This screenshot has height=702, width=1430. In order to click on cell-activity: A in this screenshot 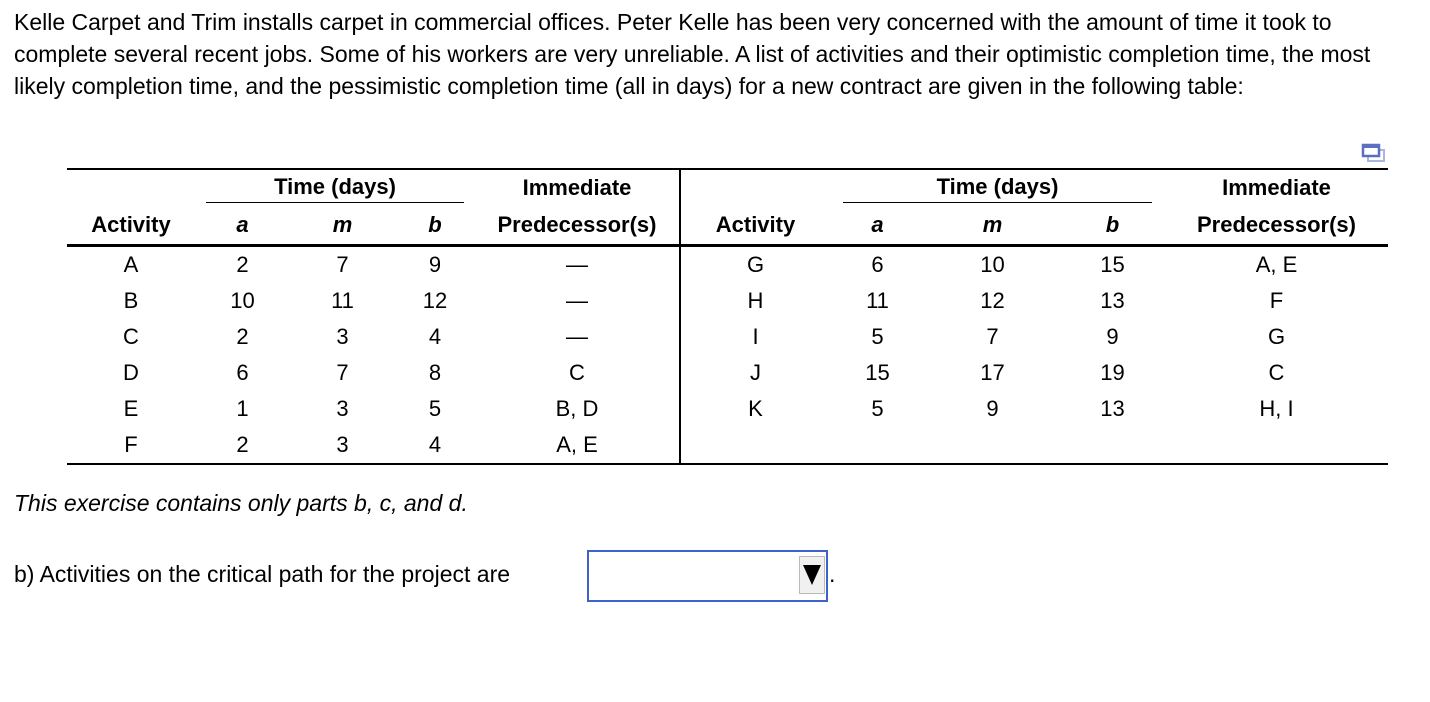, I will do `click(131, 264)`.